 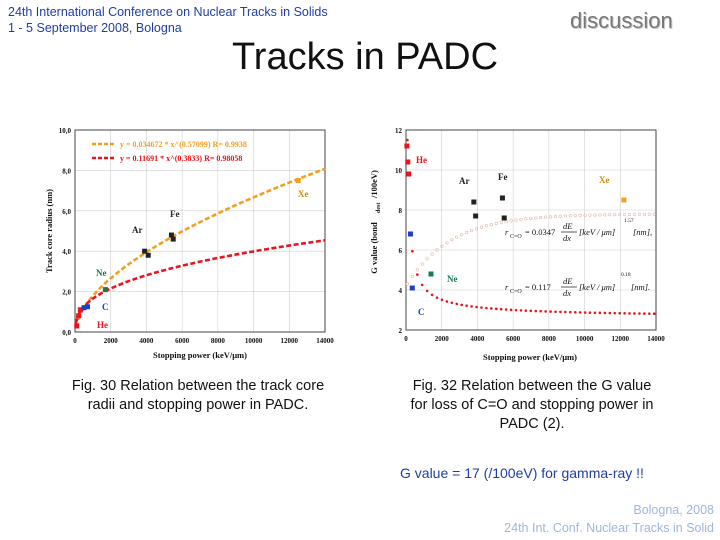 I want to click on fig30-plot-frame, so click(x=200, y=231).